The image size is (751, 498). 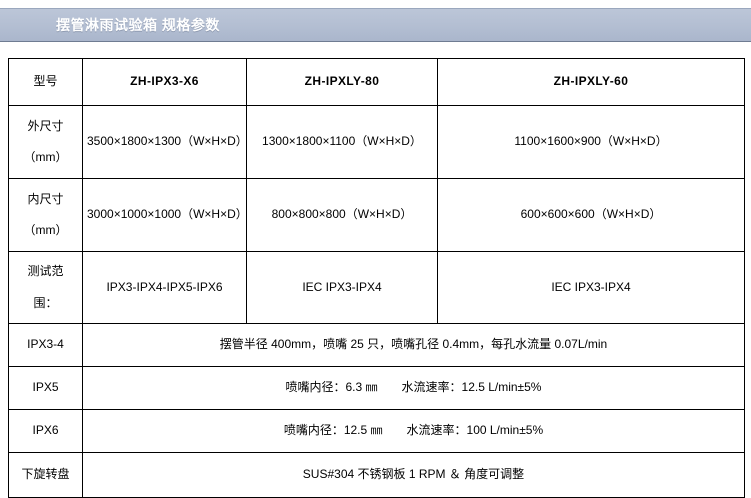 I want to click on table-header-row: 型号 ZH-IPX3-X6 ZH-IPXLY-80 ZH-IPXLY-60, so click(x=376, y=82).